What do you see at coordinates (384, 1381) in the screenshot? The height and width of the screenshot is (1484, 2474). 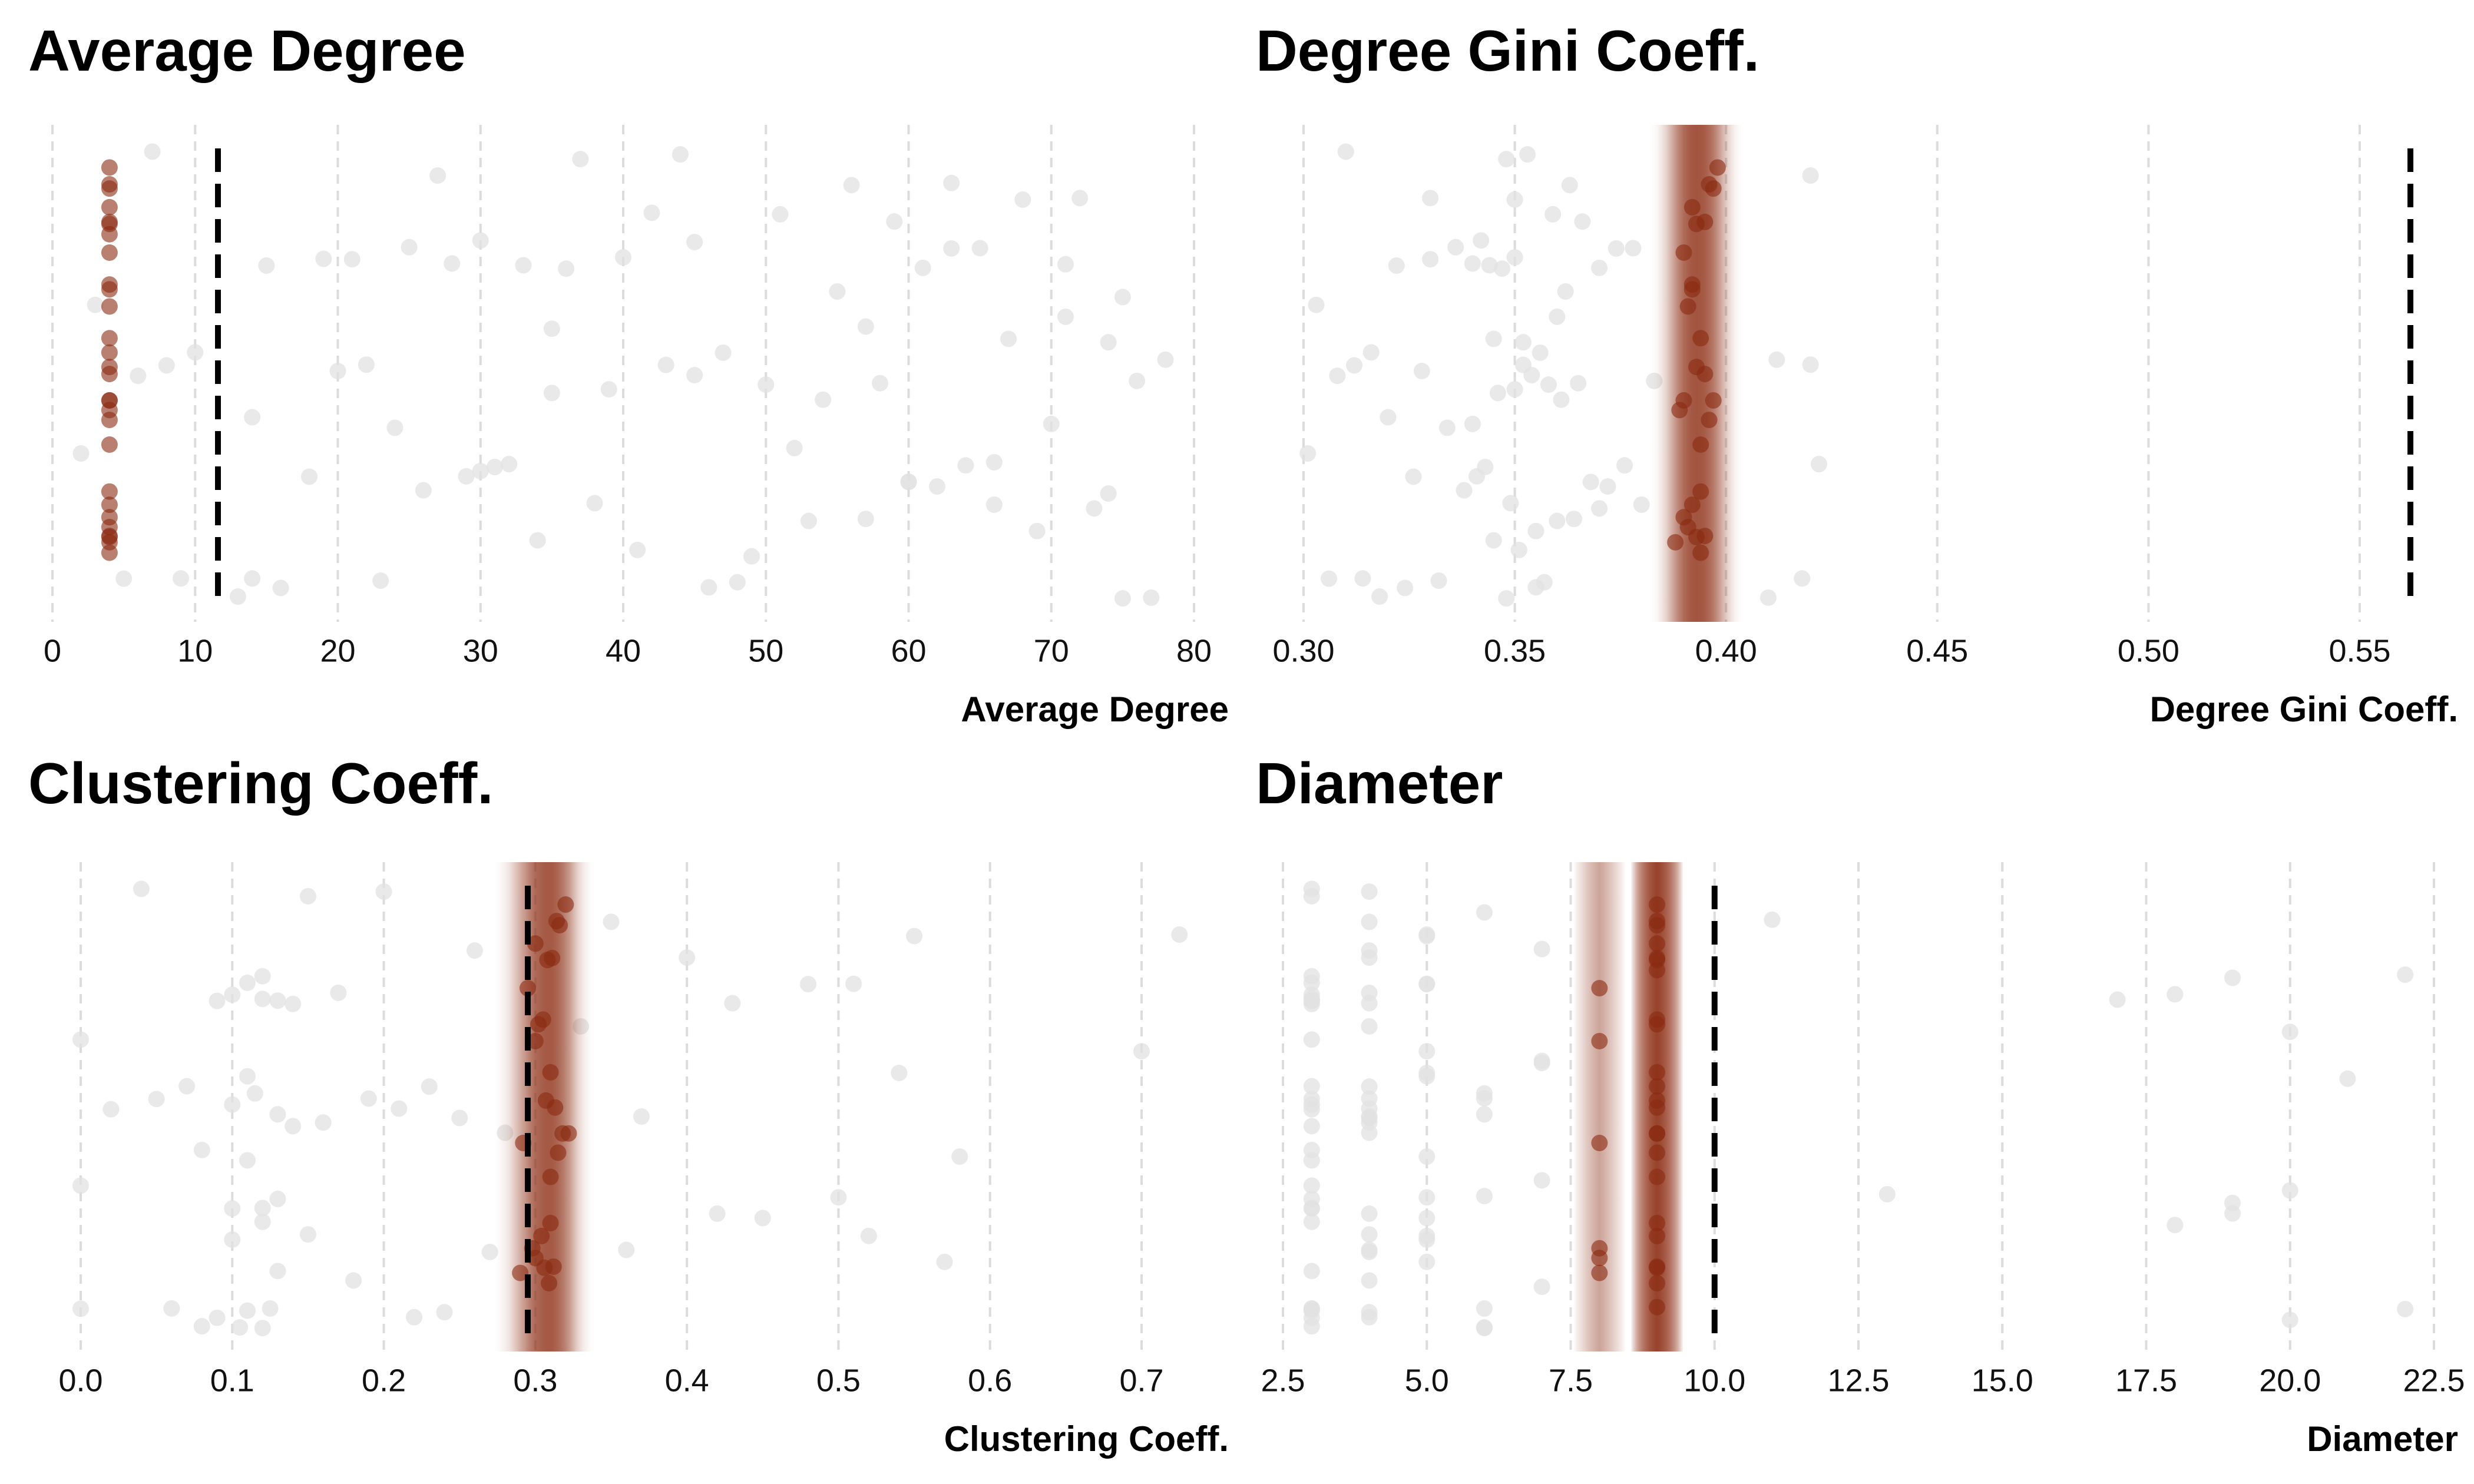 I see `x-tick-label: 0.2` at bounding box center [384, 1381].